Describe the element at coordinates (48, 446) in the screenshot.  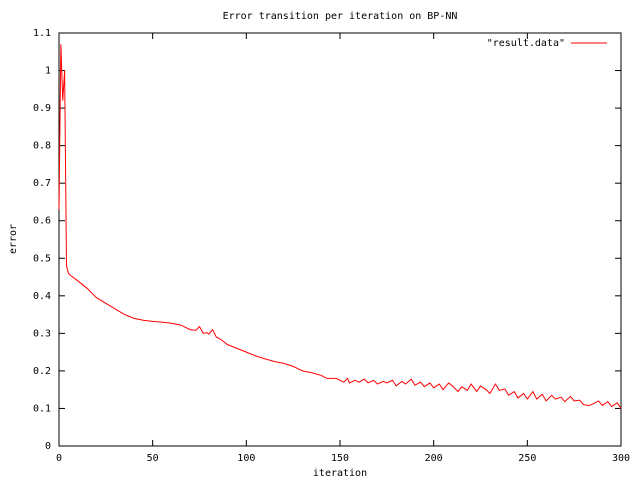
I see `y-tick-label: 0` at that location.